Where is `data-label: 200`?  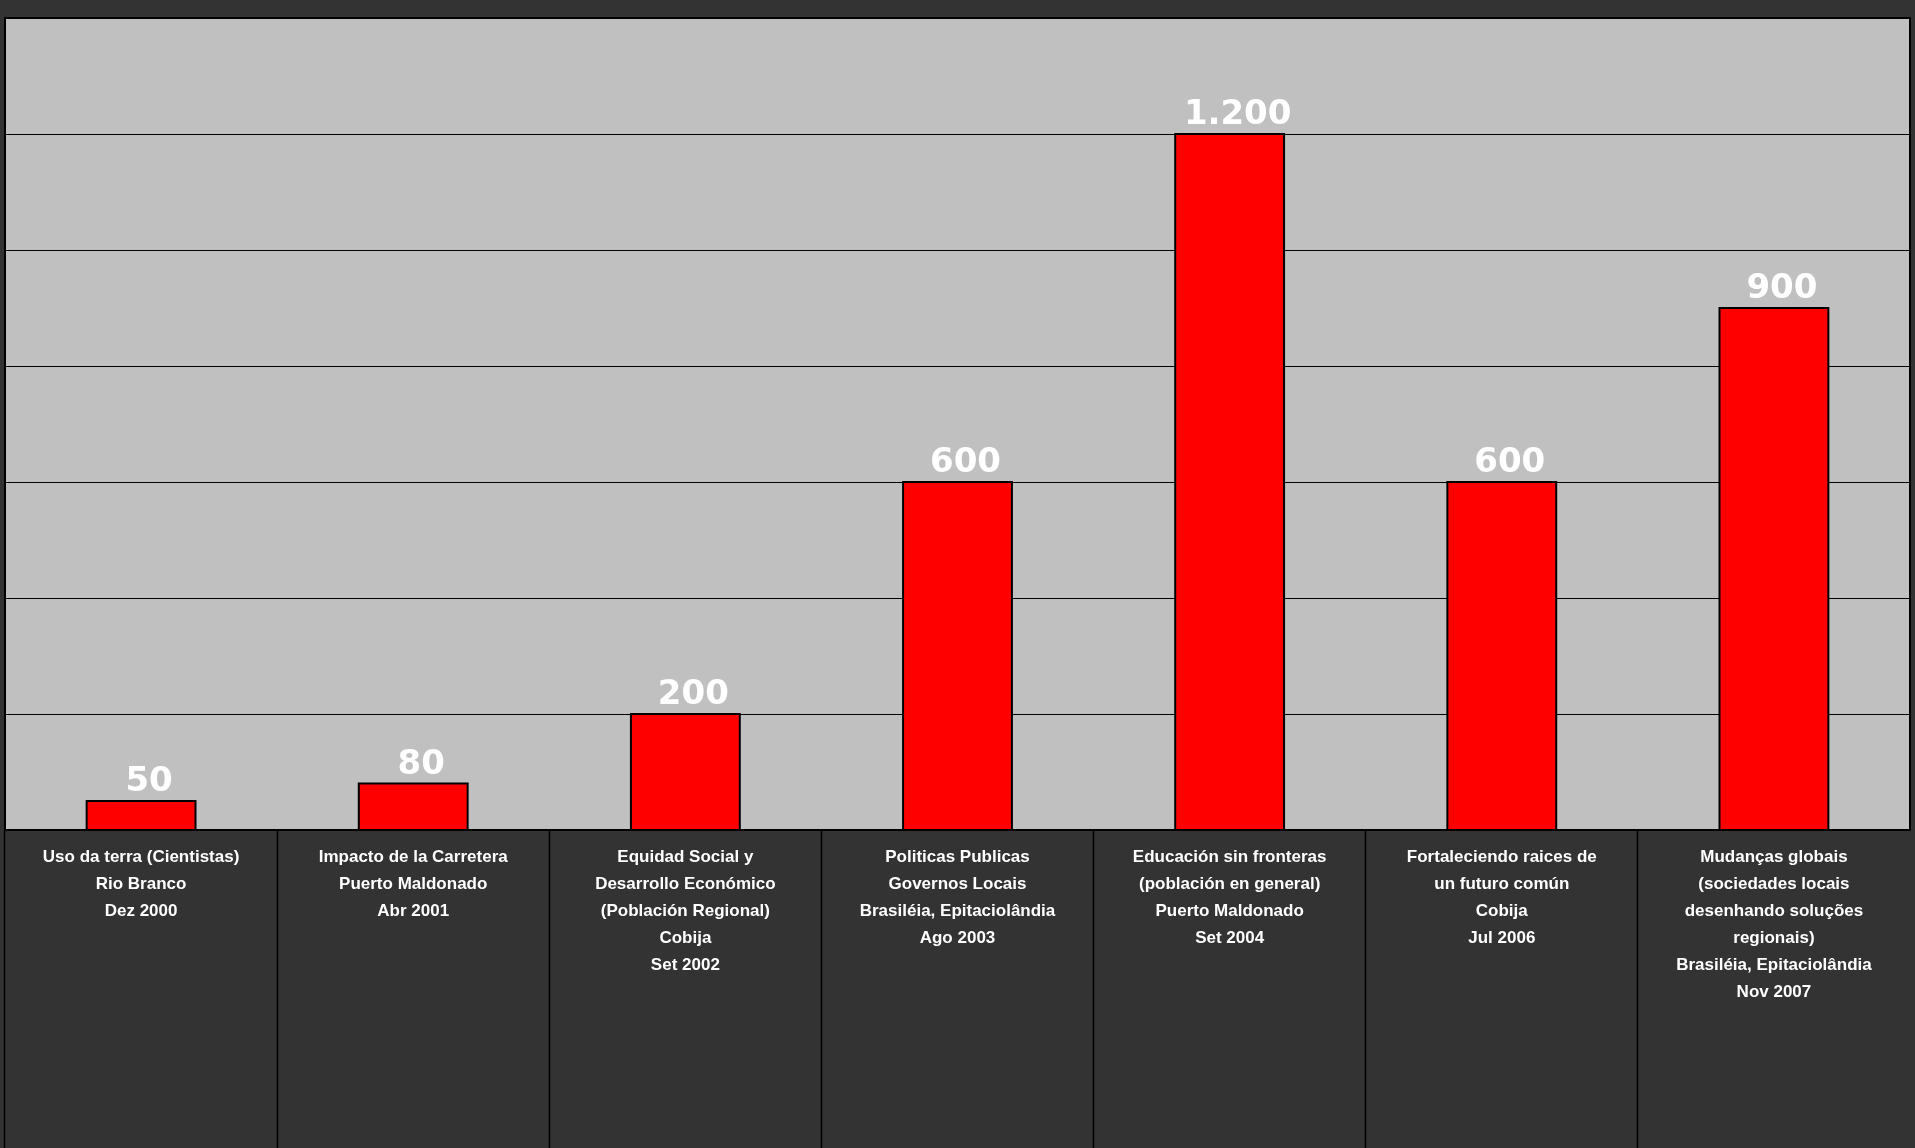
data-label: 200 is located at coordinates (693, 692).